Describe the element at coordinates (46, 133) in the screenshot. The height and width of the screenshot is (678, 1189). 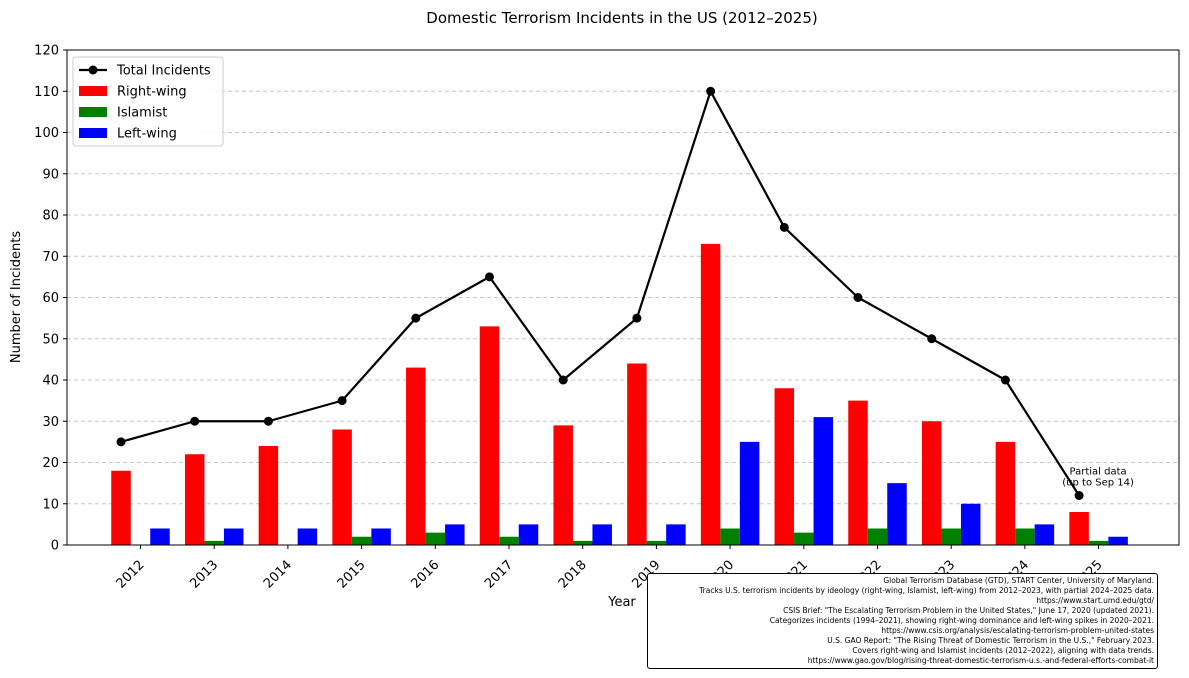
I see `y-tick-label: 100` at that location.